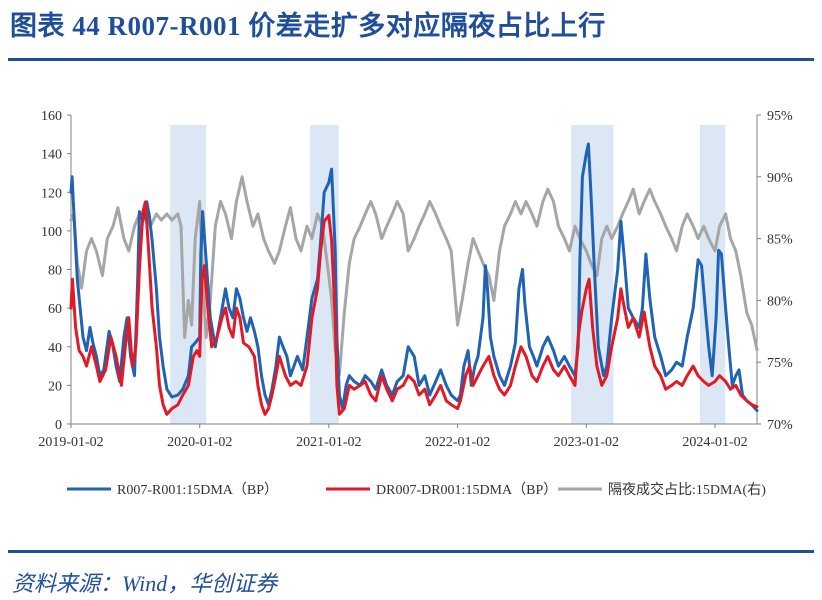 This screenshot has width=822, height=600. Describe the element at coordinates (51, 116) in the screenshot. I see `left-tick-label: 160` at that location.